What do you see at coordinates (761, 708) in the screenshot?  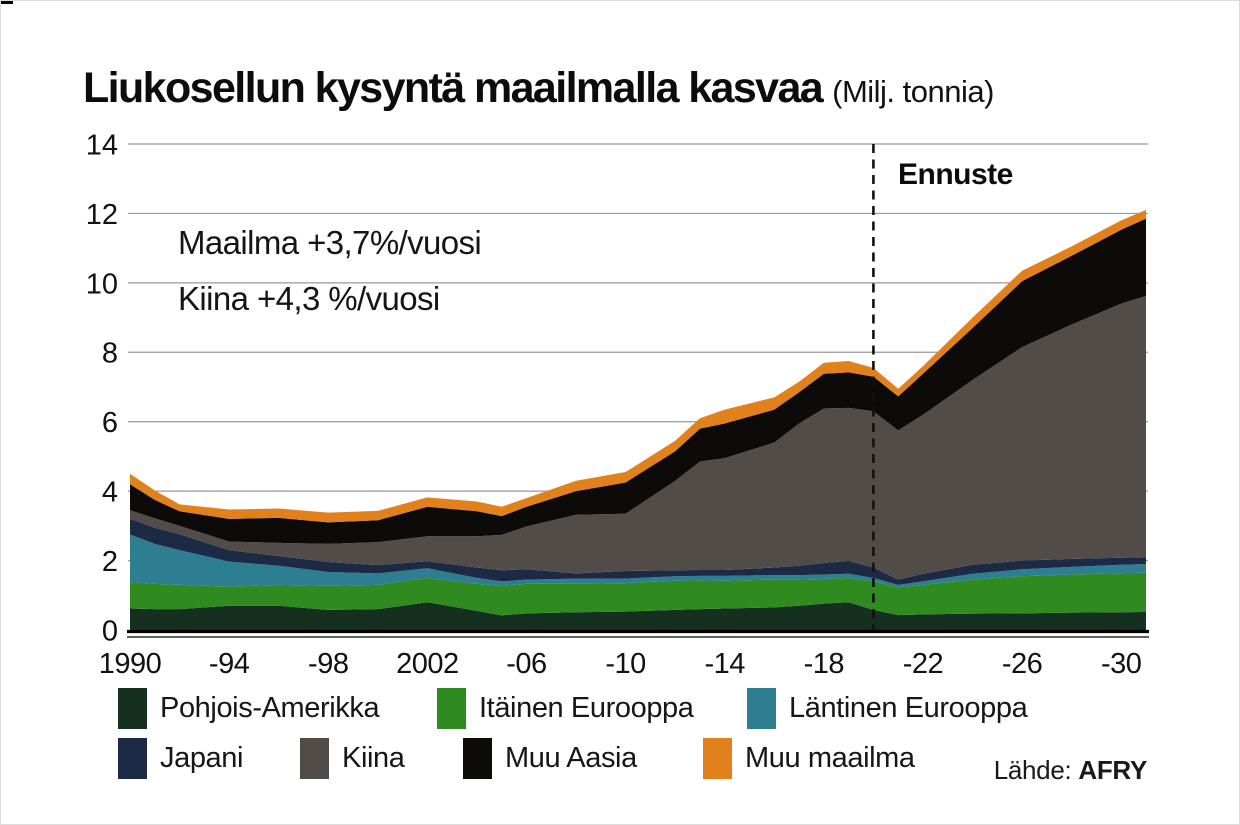 I see `legend-swatch-l-ntinen-eurooppa` at bounding box center [761, 708].